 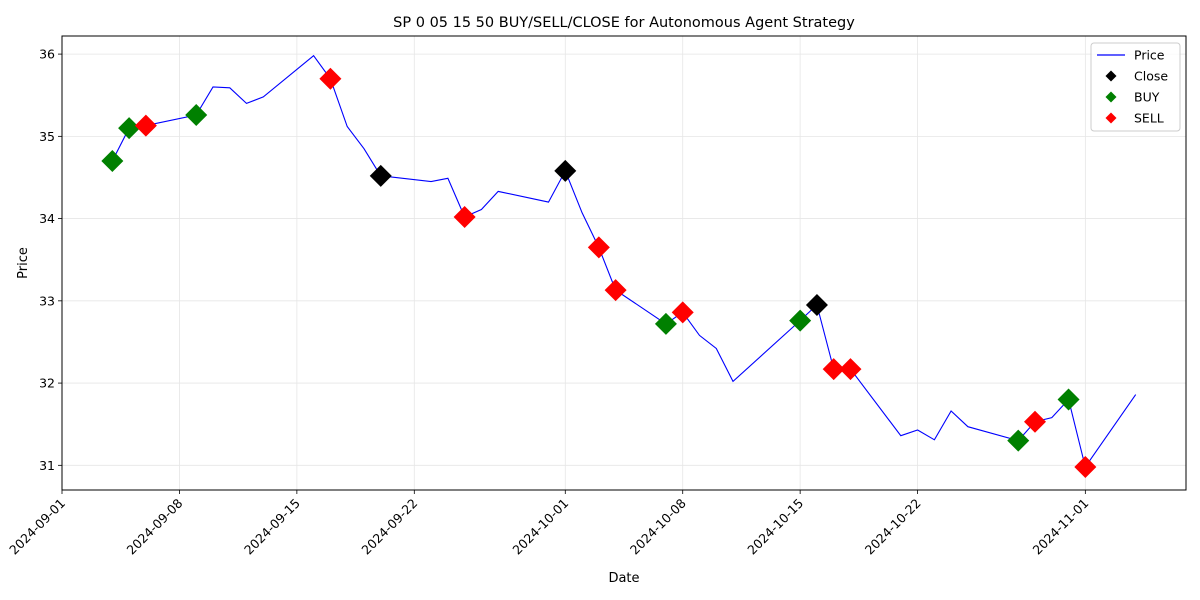 I want to click on y-tick-label: 31, so click(x=47, y=465).